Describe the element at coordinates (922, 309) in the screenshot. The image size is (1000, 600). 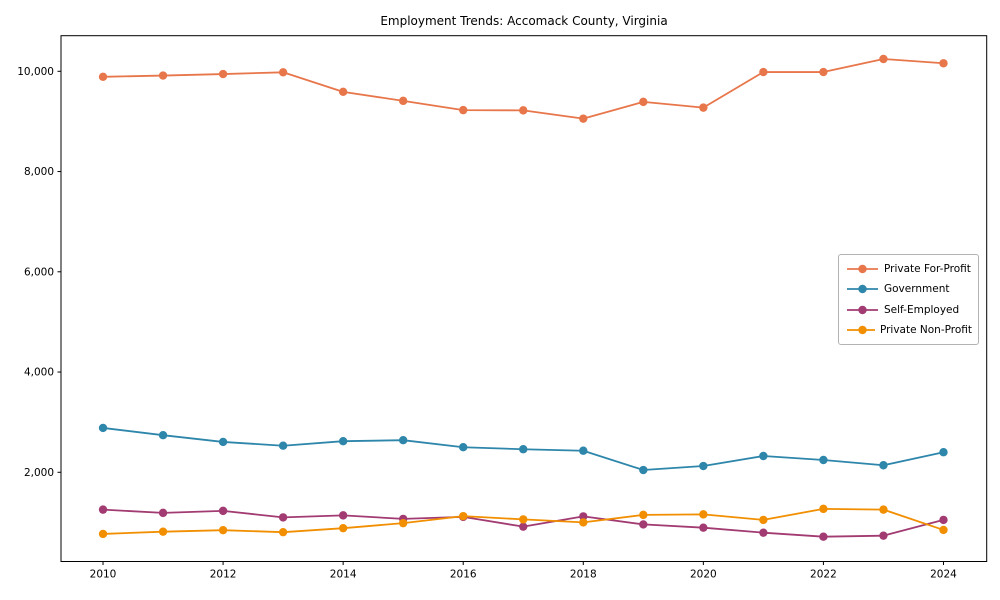
I see `legend-label: Self-Employed` at that location.